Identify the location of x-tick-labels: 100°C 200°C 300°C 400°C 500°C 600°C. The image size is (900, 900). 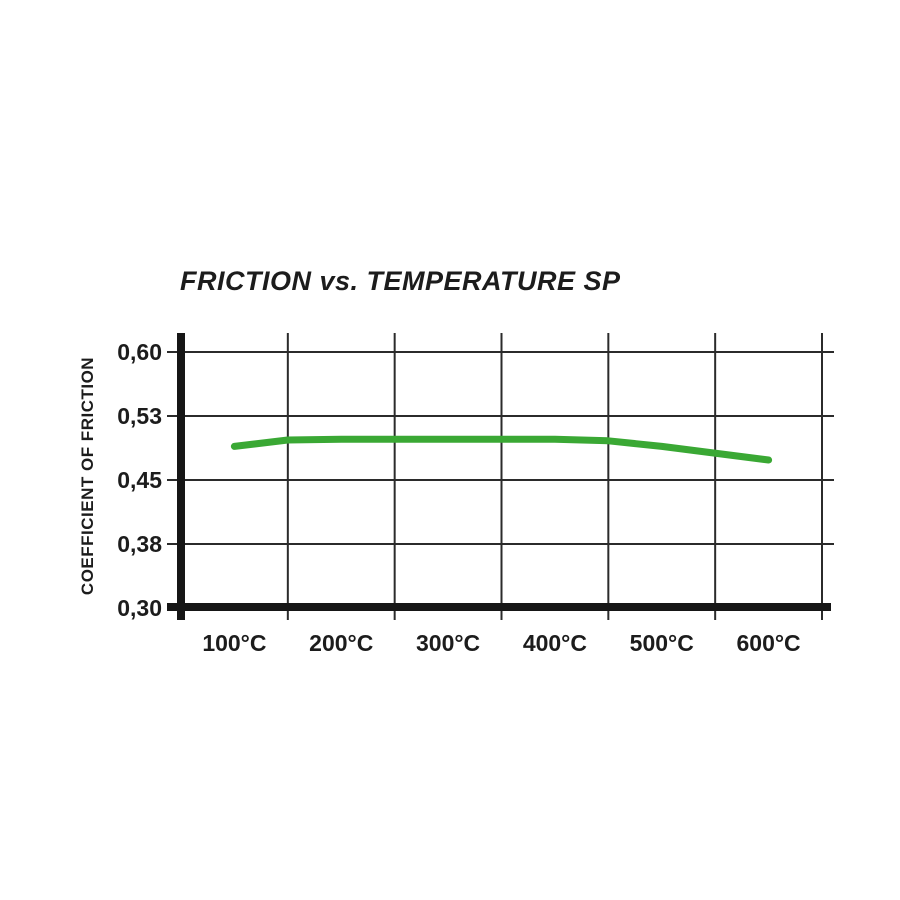
(501, 643).